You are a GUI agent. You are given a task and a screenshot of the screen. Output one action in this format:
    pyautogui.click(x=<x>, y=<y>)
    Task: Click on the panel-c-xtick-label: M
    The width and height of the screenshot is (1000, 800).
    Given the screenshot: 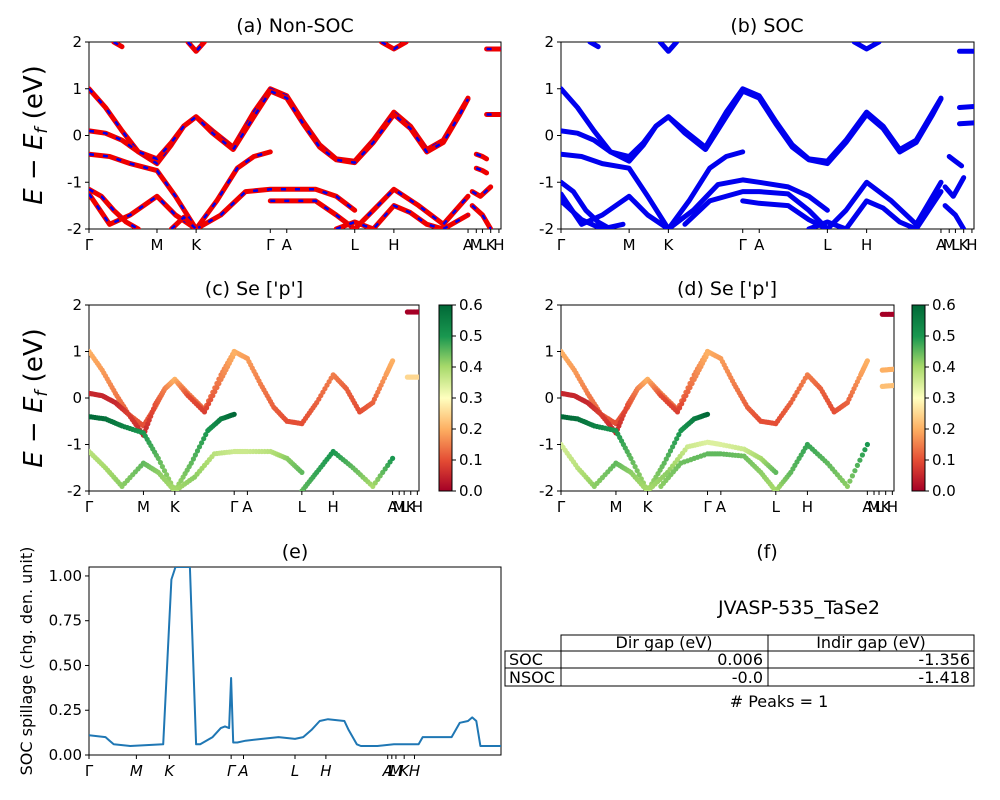 What is the action you would take?
    pyautogui.click(x=143, y=507)
    